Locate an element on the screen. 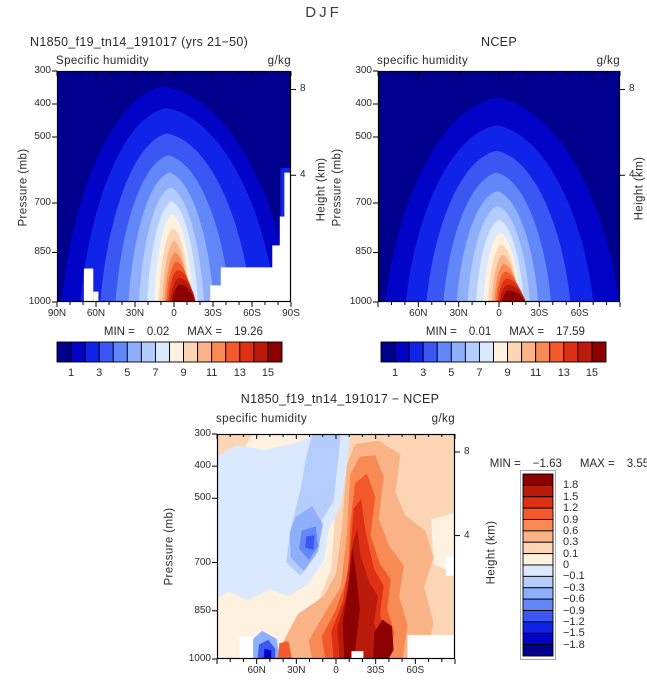  colorbar-tick-label: −1.2 is located at coordinates (574, 621).